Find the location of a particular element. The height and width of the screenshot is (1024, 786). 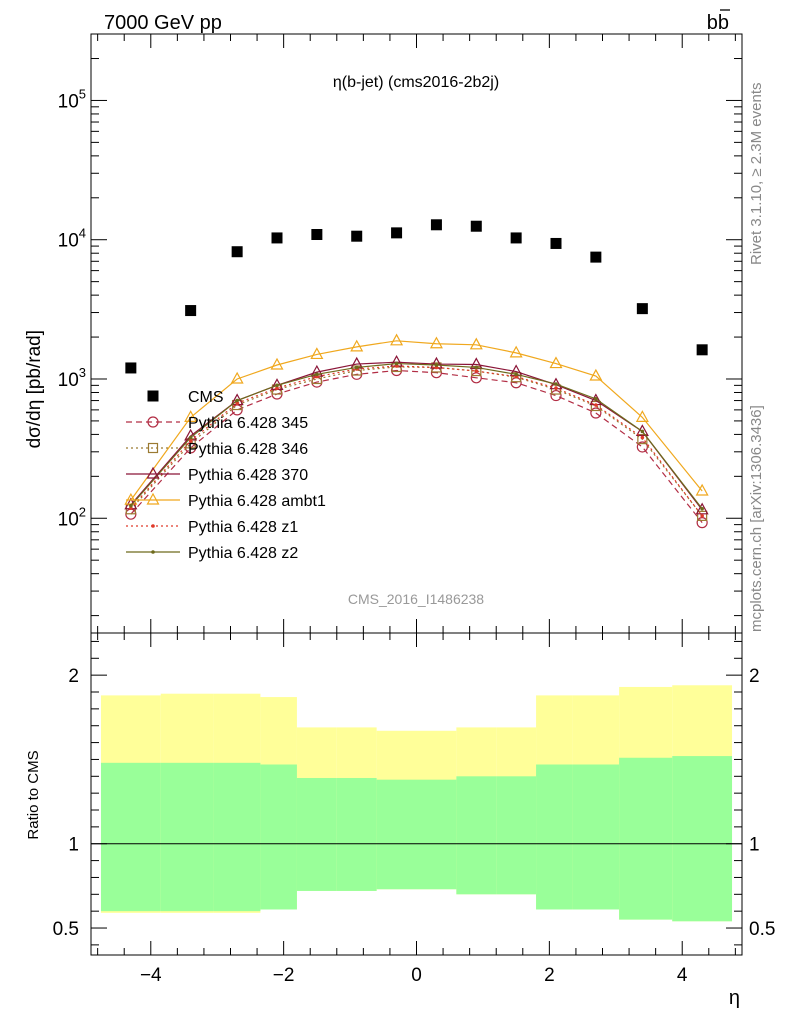

main-y-axis-label: dσ/dη [pb/rad] is located at coordinates (34, 389).